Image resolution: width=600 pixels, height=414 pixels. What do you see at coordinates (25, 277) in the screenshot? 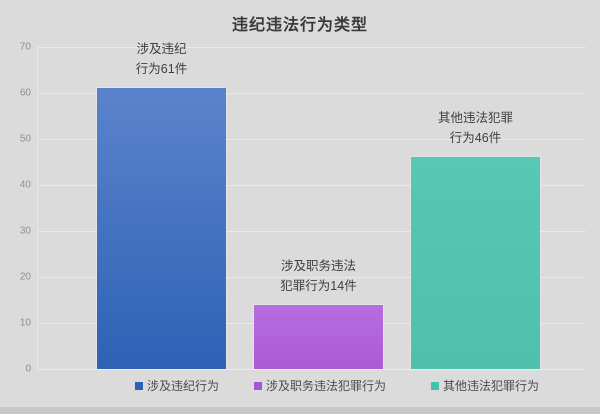
I see `y-tick-label: 20` at bounding box center [25, 277].